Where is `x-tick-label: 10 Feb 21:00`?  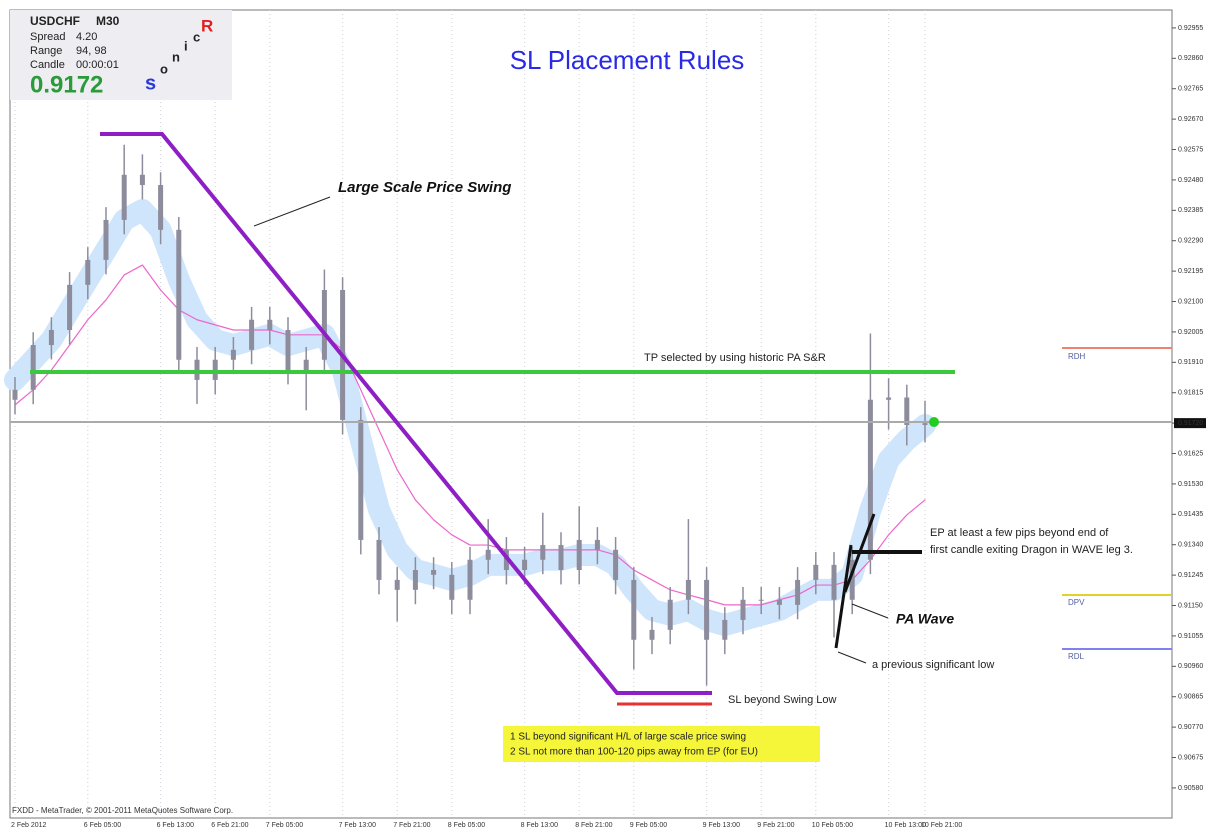
x-tick-label: 10 Feb 21:00 is located at coordinates (941, 825).